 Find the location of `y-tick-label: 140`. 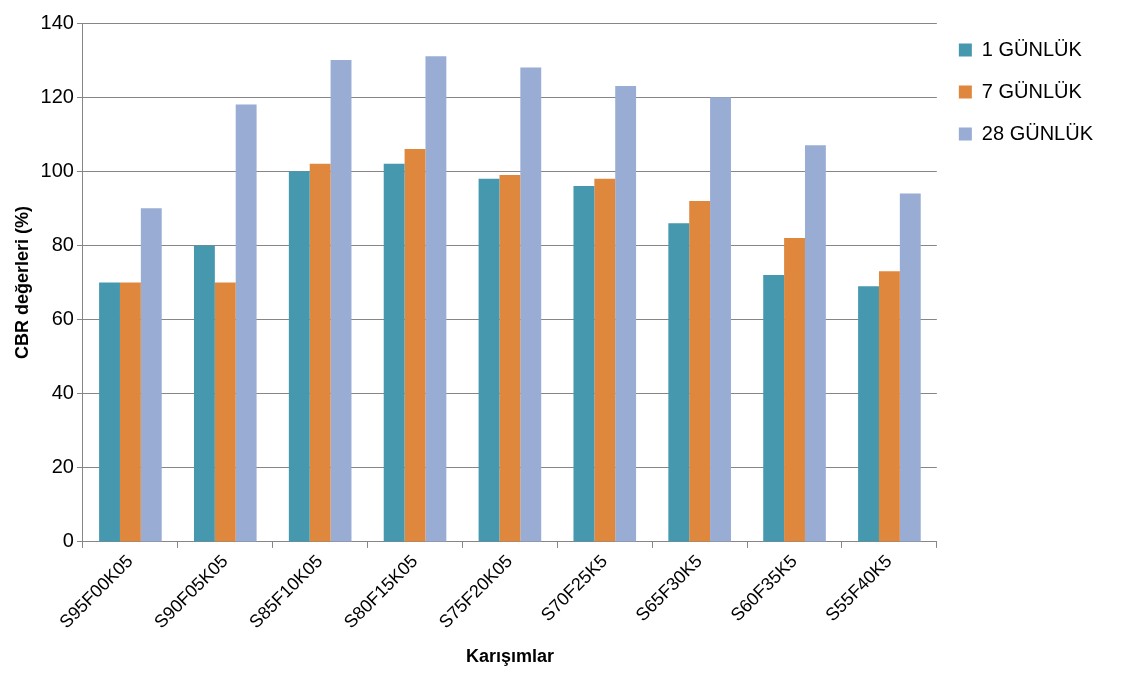

y-tick-label: 140 is located at coordinates (57, 21).